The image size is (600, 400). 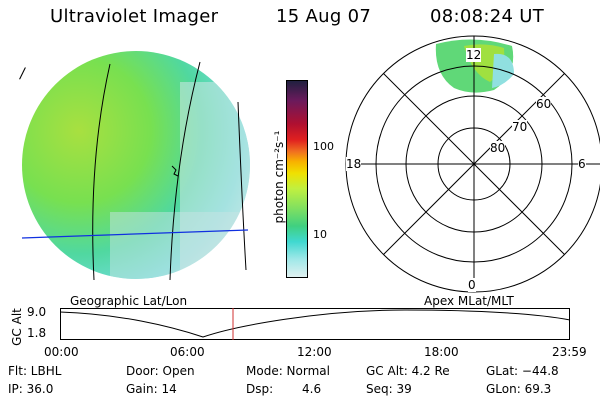 I want to click on colorbar, so click(x=297, y=179).